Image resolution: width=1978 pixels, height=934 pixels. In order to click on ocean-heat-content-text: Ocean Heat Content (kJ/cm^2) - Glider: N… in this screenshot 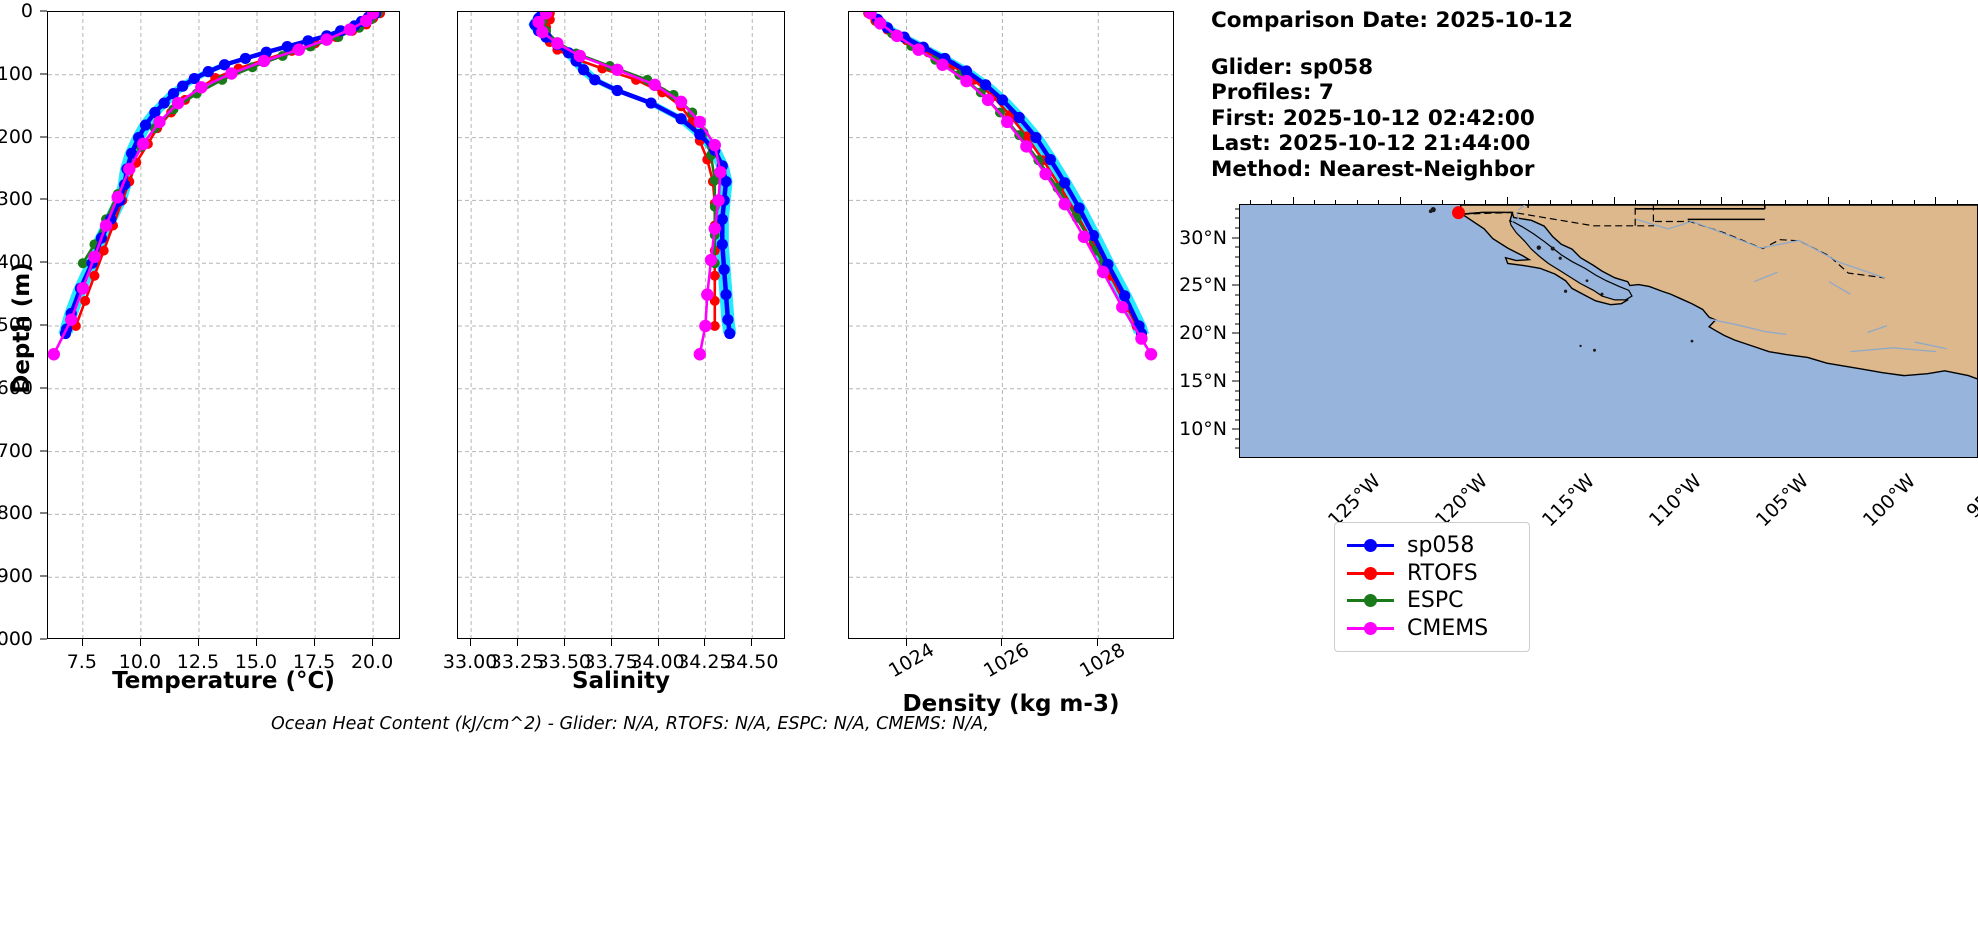, I will do `click(630, 724)`.